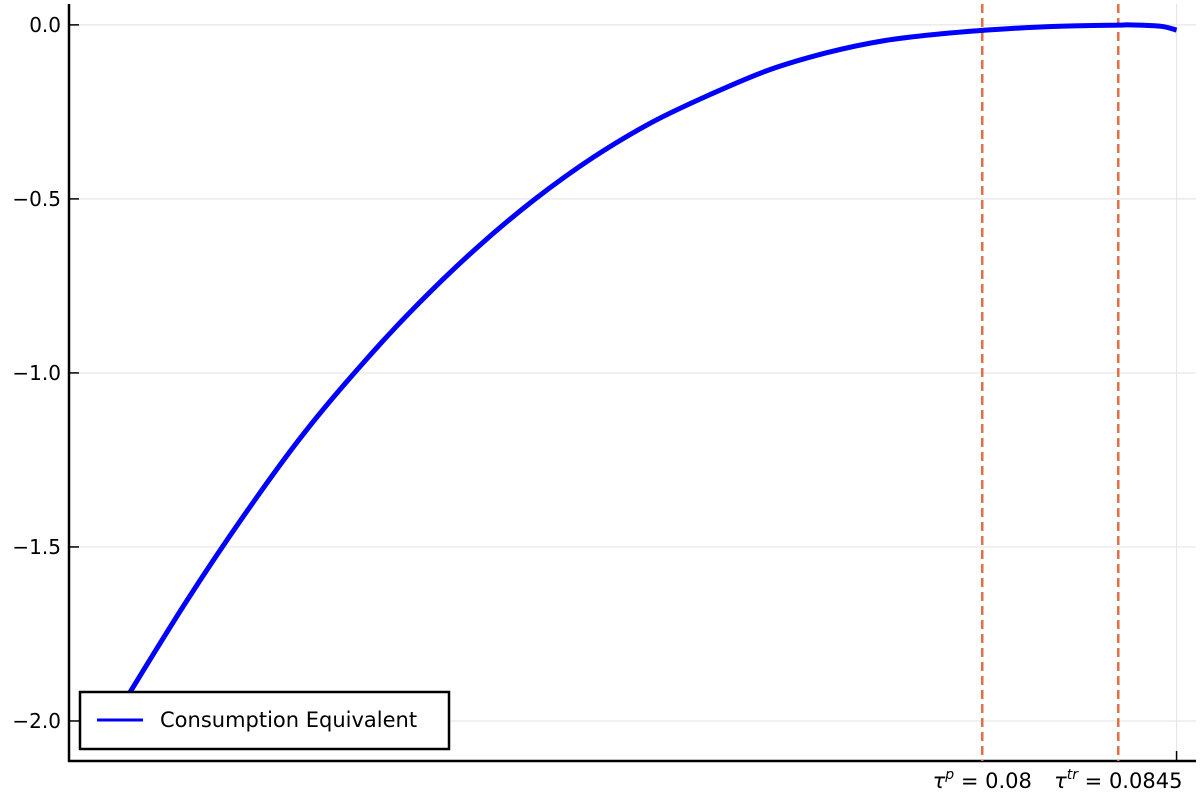  What do you see at coordinates (36, 721) in the screenshot?
I see `y-tick-label: −2.0` at bounding box center [36, 721].